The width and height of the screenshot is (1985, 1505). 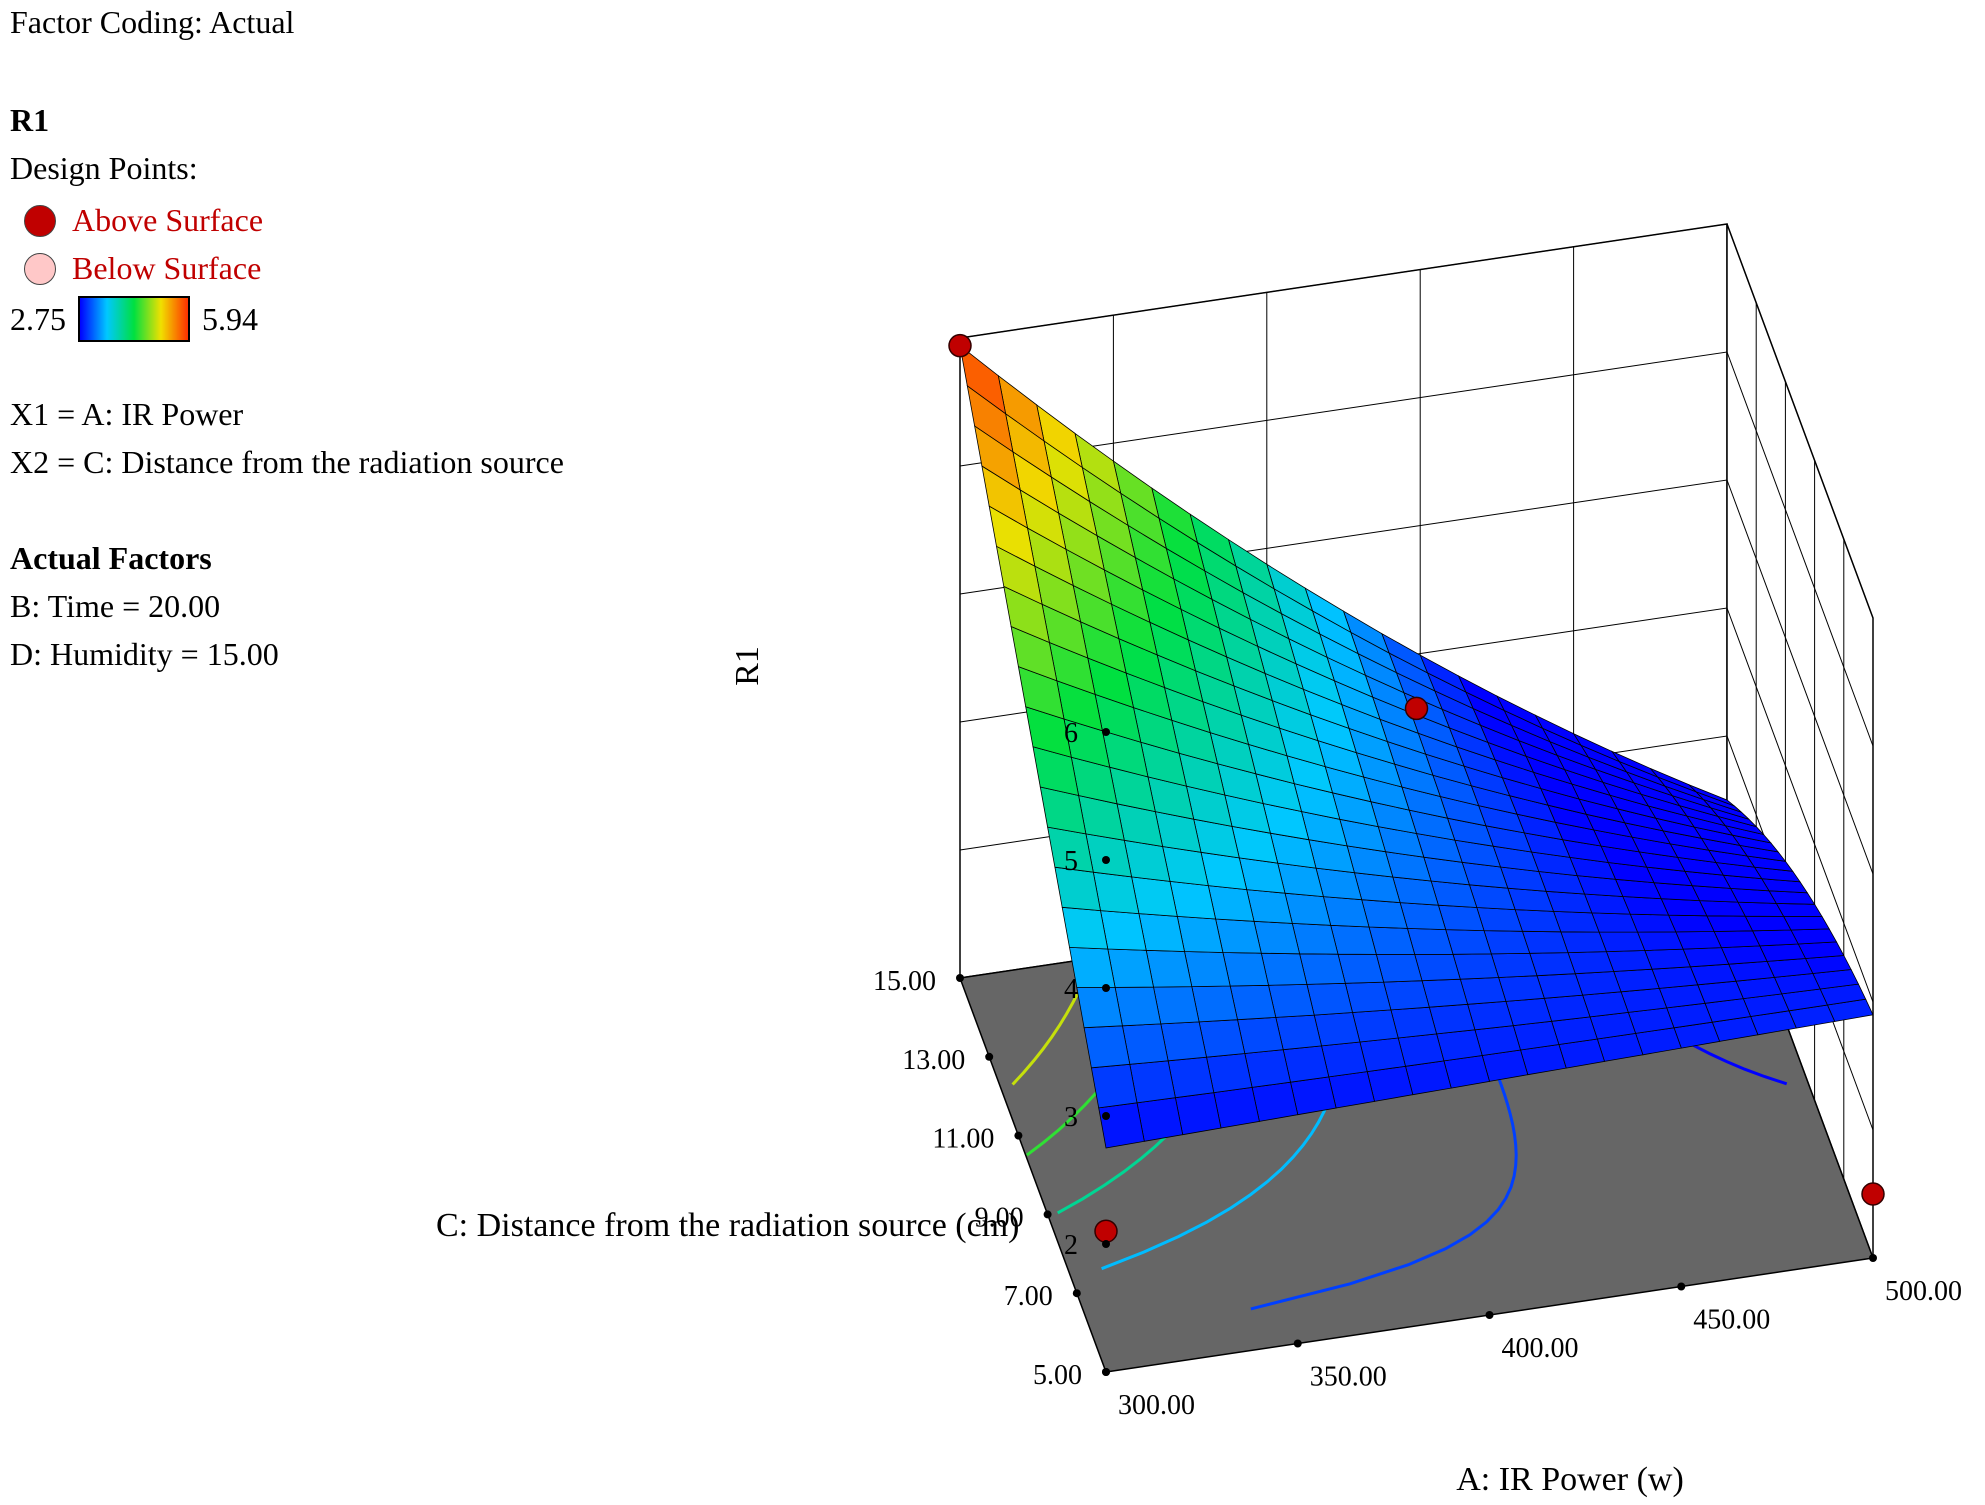 What do you see at coordinates (1416, 421) in the screenshot?
I see `z-gridline` at bounding box center [1416, 421].